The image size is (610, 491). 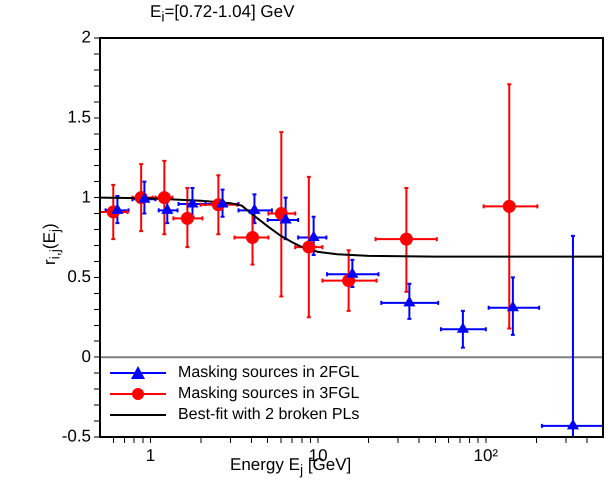 I want to click on legend-label: Masking sources in 2FGL, so click(x=269, y=373).